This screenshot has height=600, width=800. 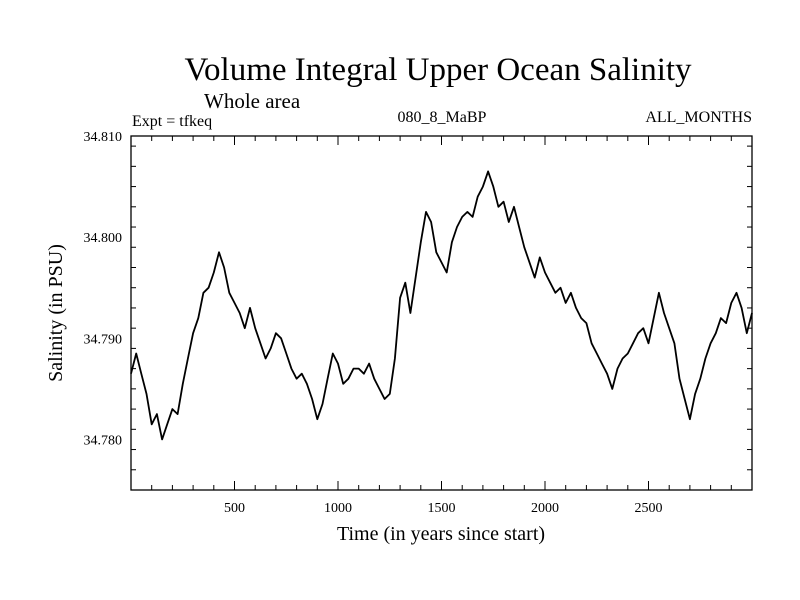 I want to click on months-label: ALL_MONTHS, so click(x=698, y=117).